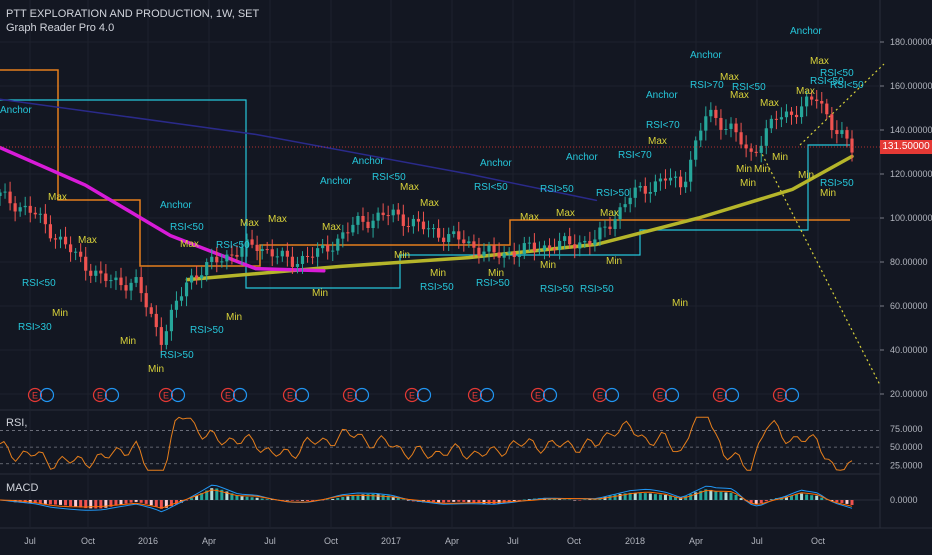 This screenshot has height=555, width=932. Describe the element at coordinates (635, 541) in the screenshot. I see `x-tick-label: 2018` at that location.